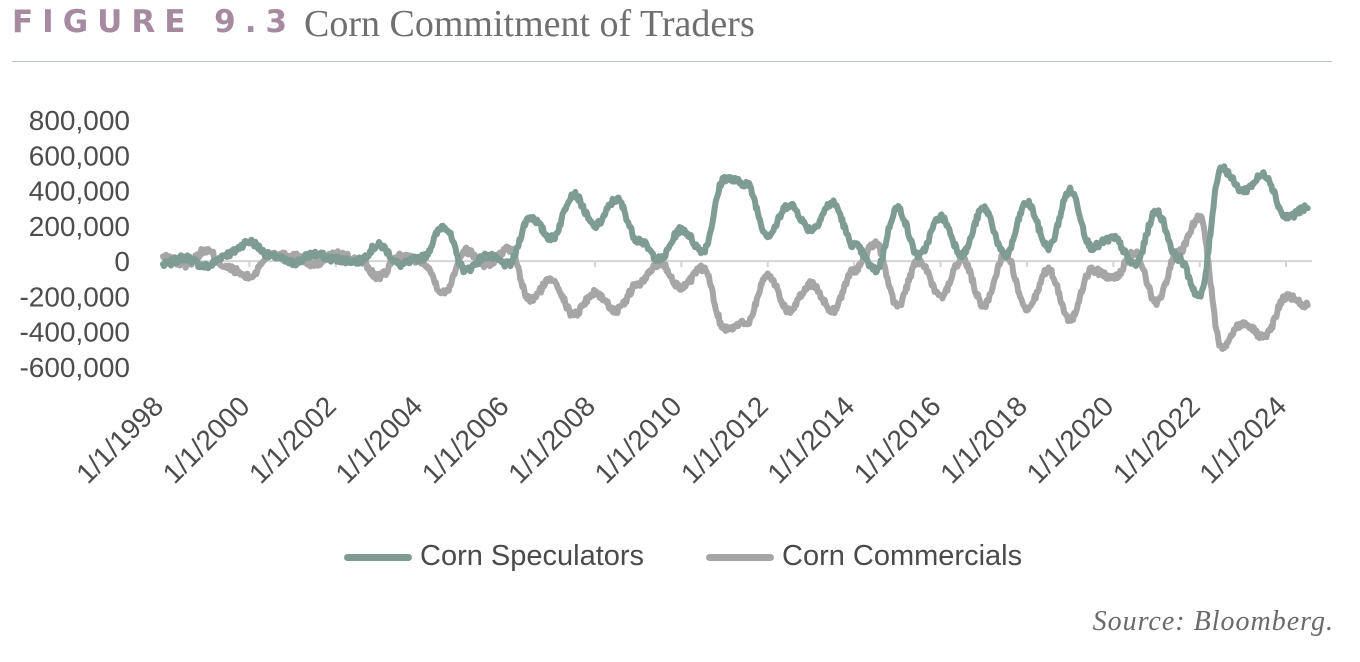  Describe the element at coordinates (638, 439) in the screenshot. I see `x-tick-label: 1/1/2010` at that location.